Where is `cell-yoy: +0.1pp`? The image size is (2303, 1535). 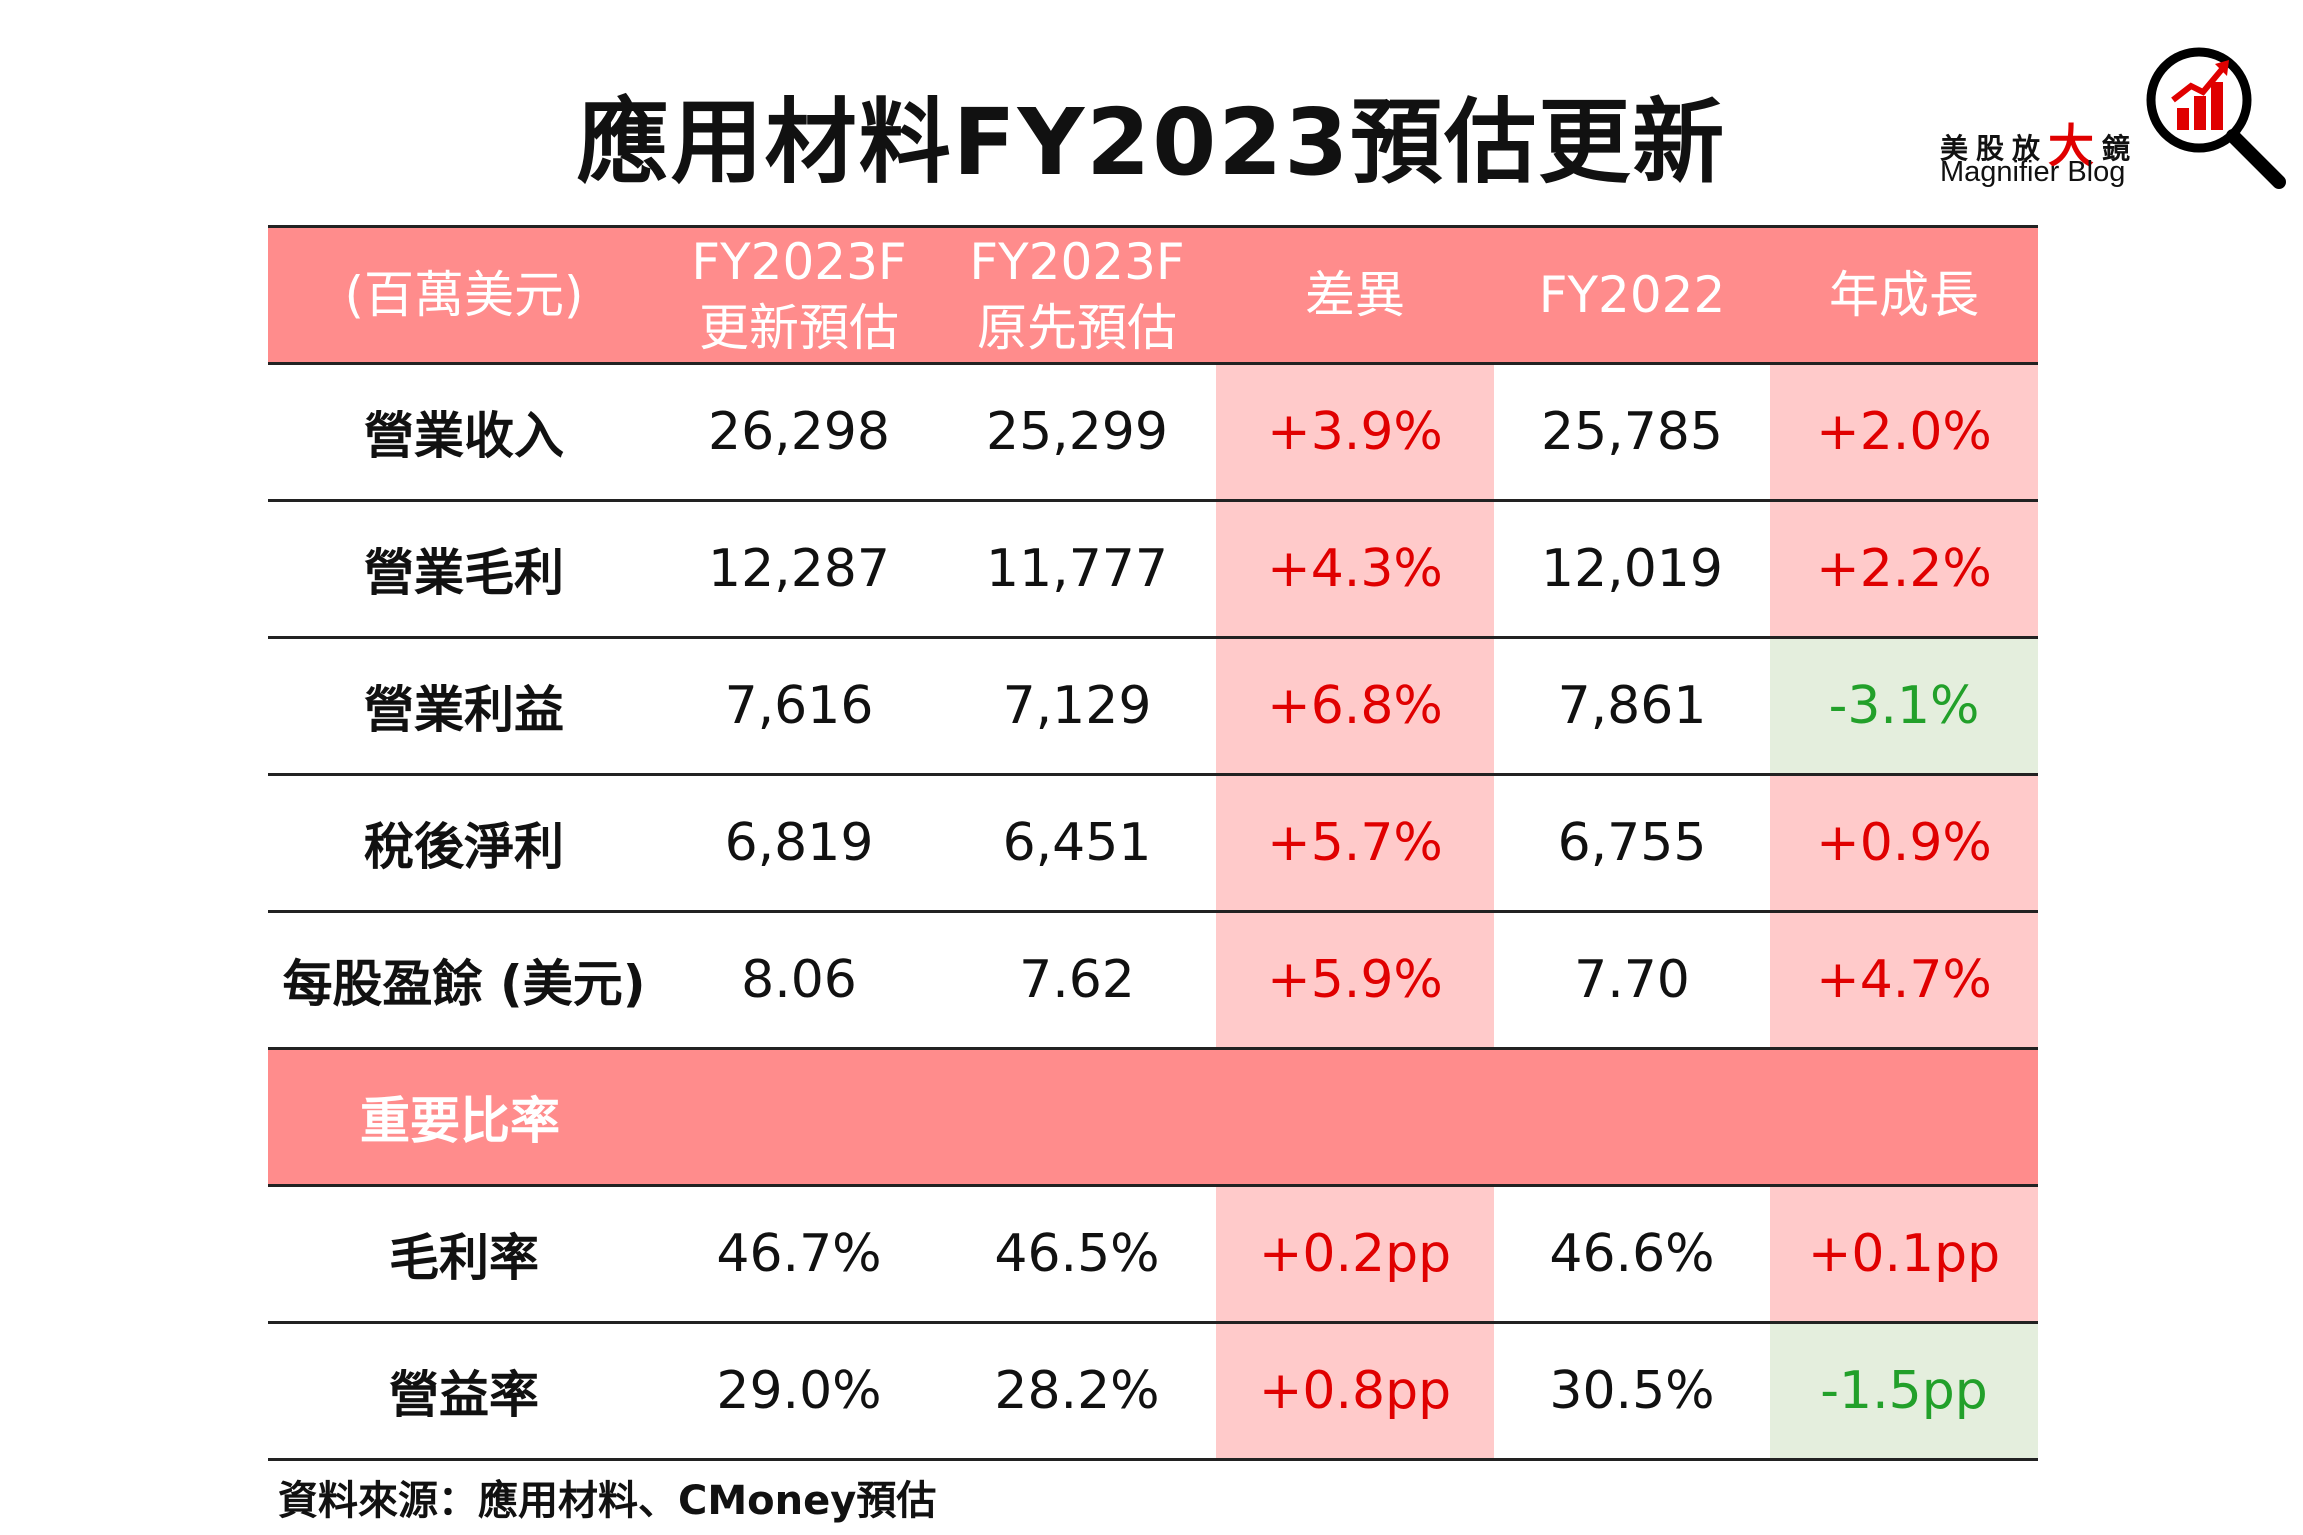 cell-yoy: +0.1pp is located at coordinates (1904, 1253).